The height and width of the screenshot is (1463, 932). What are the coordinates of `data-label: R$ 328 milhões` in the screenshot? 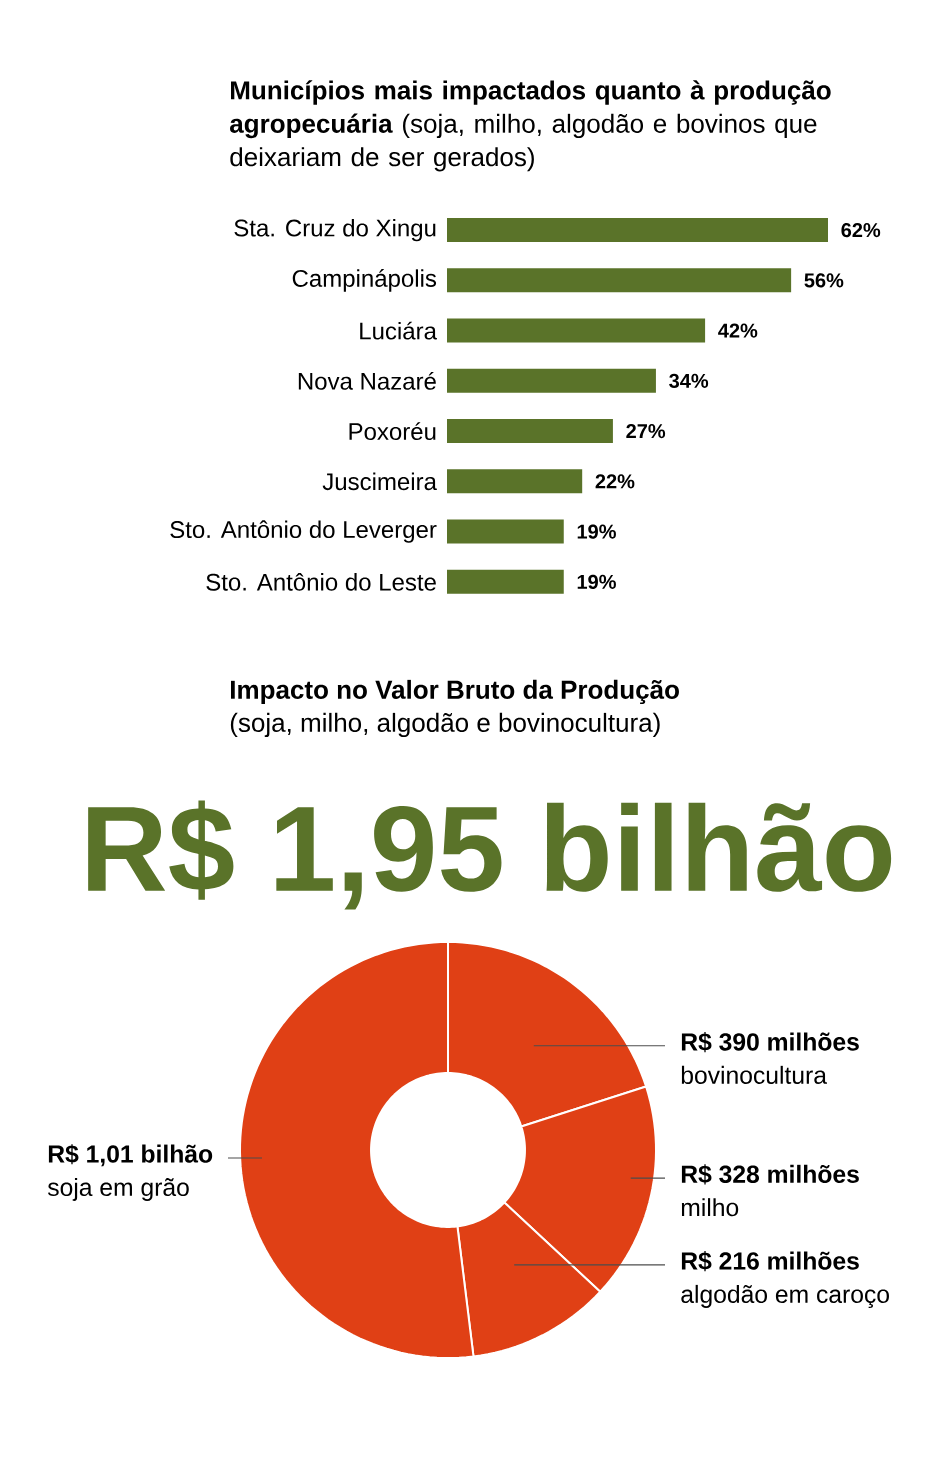 It's located at (770, 1174).